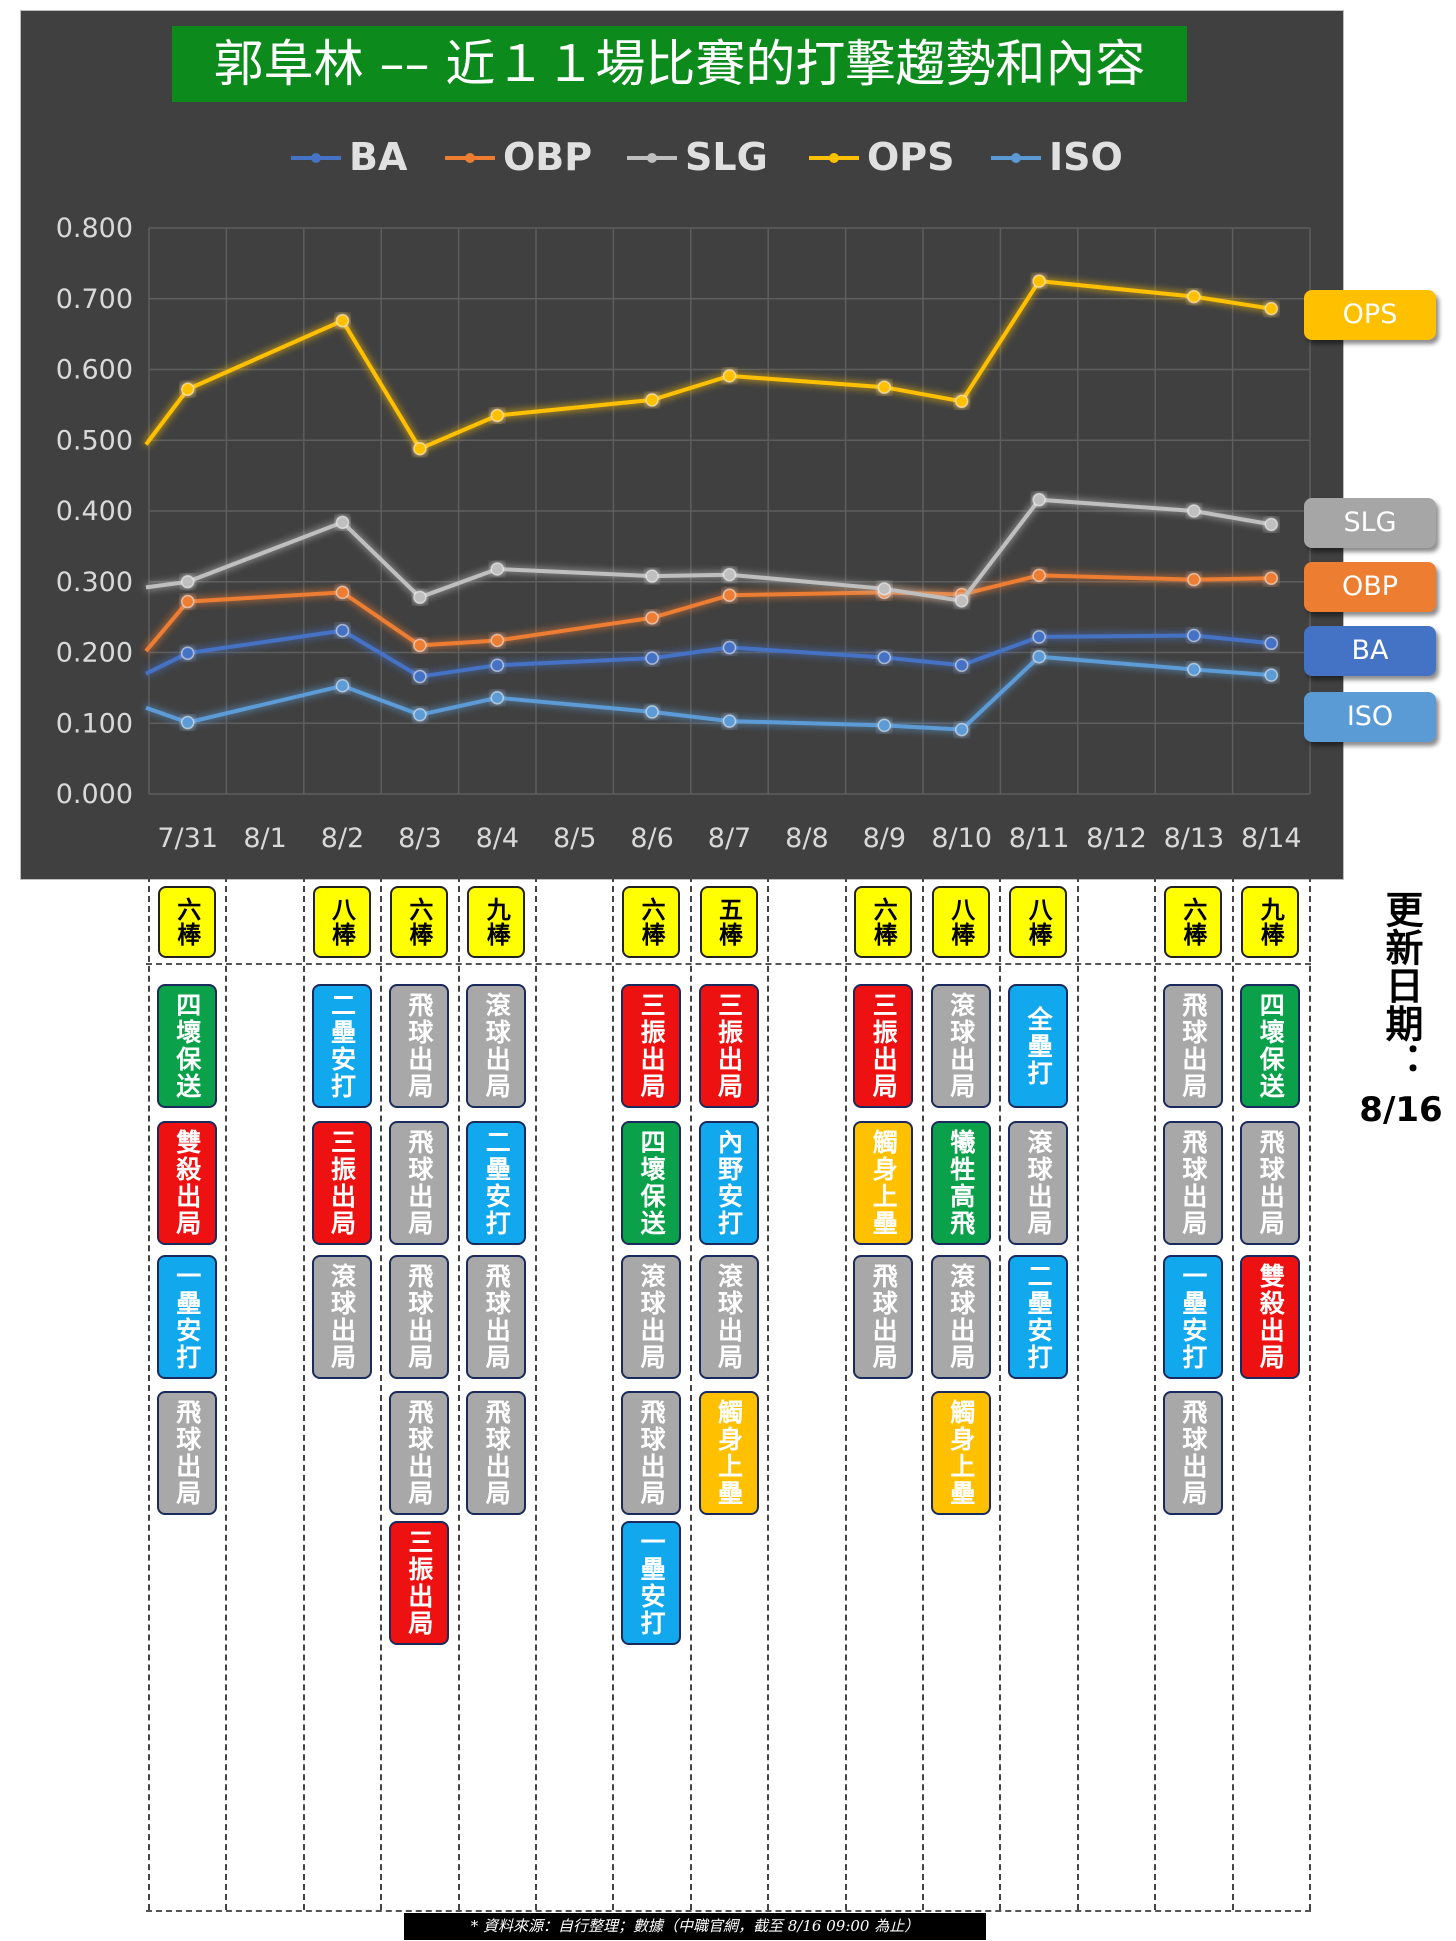  I want to click on y-tick-label: 0.200, so click(94, 653).